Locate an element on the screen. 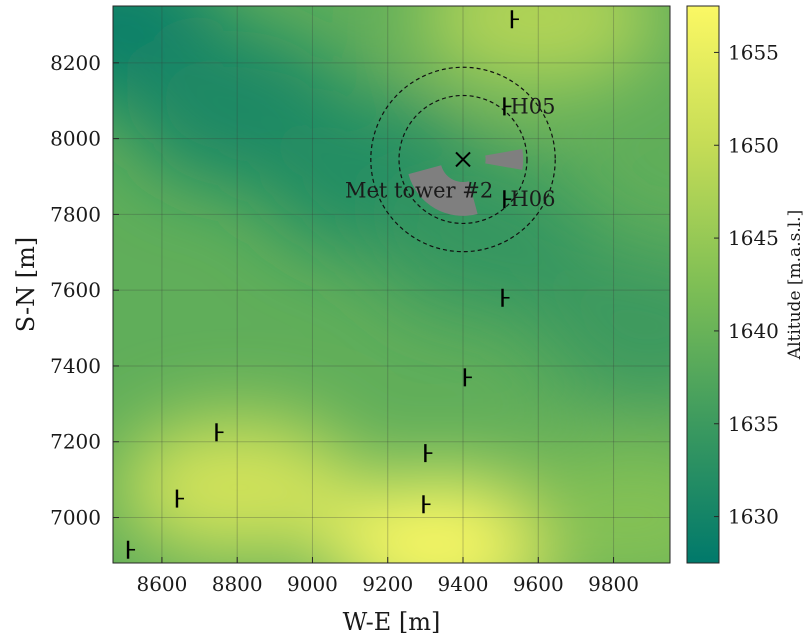 This screenshot has width=809, height=638. colorbar-tick-label: 1650 is located at coordinates (753, 145).